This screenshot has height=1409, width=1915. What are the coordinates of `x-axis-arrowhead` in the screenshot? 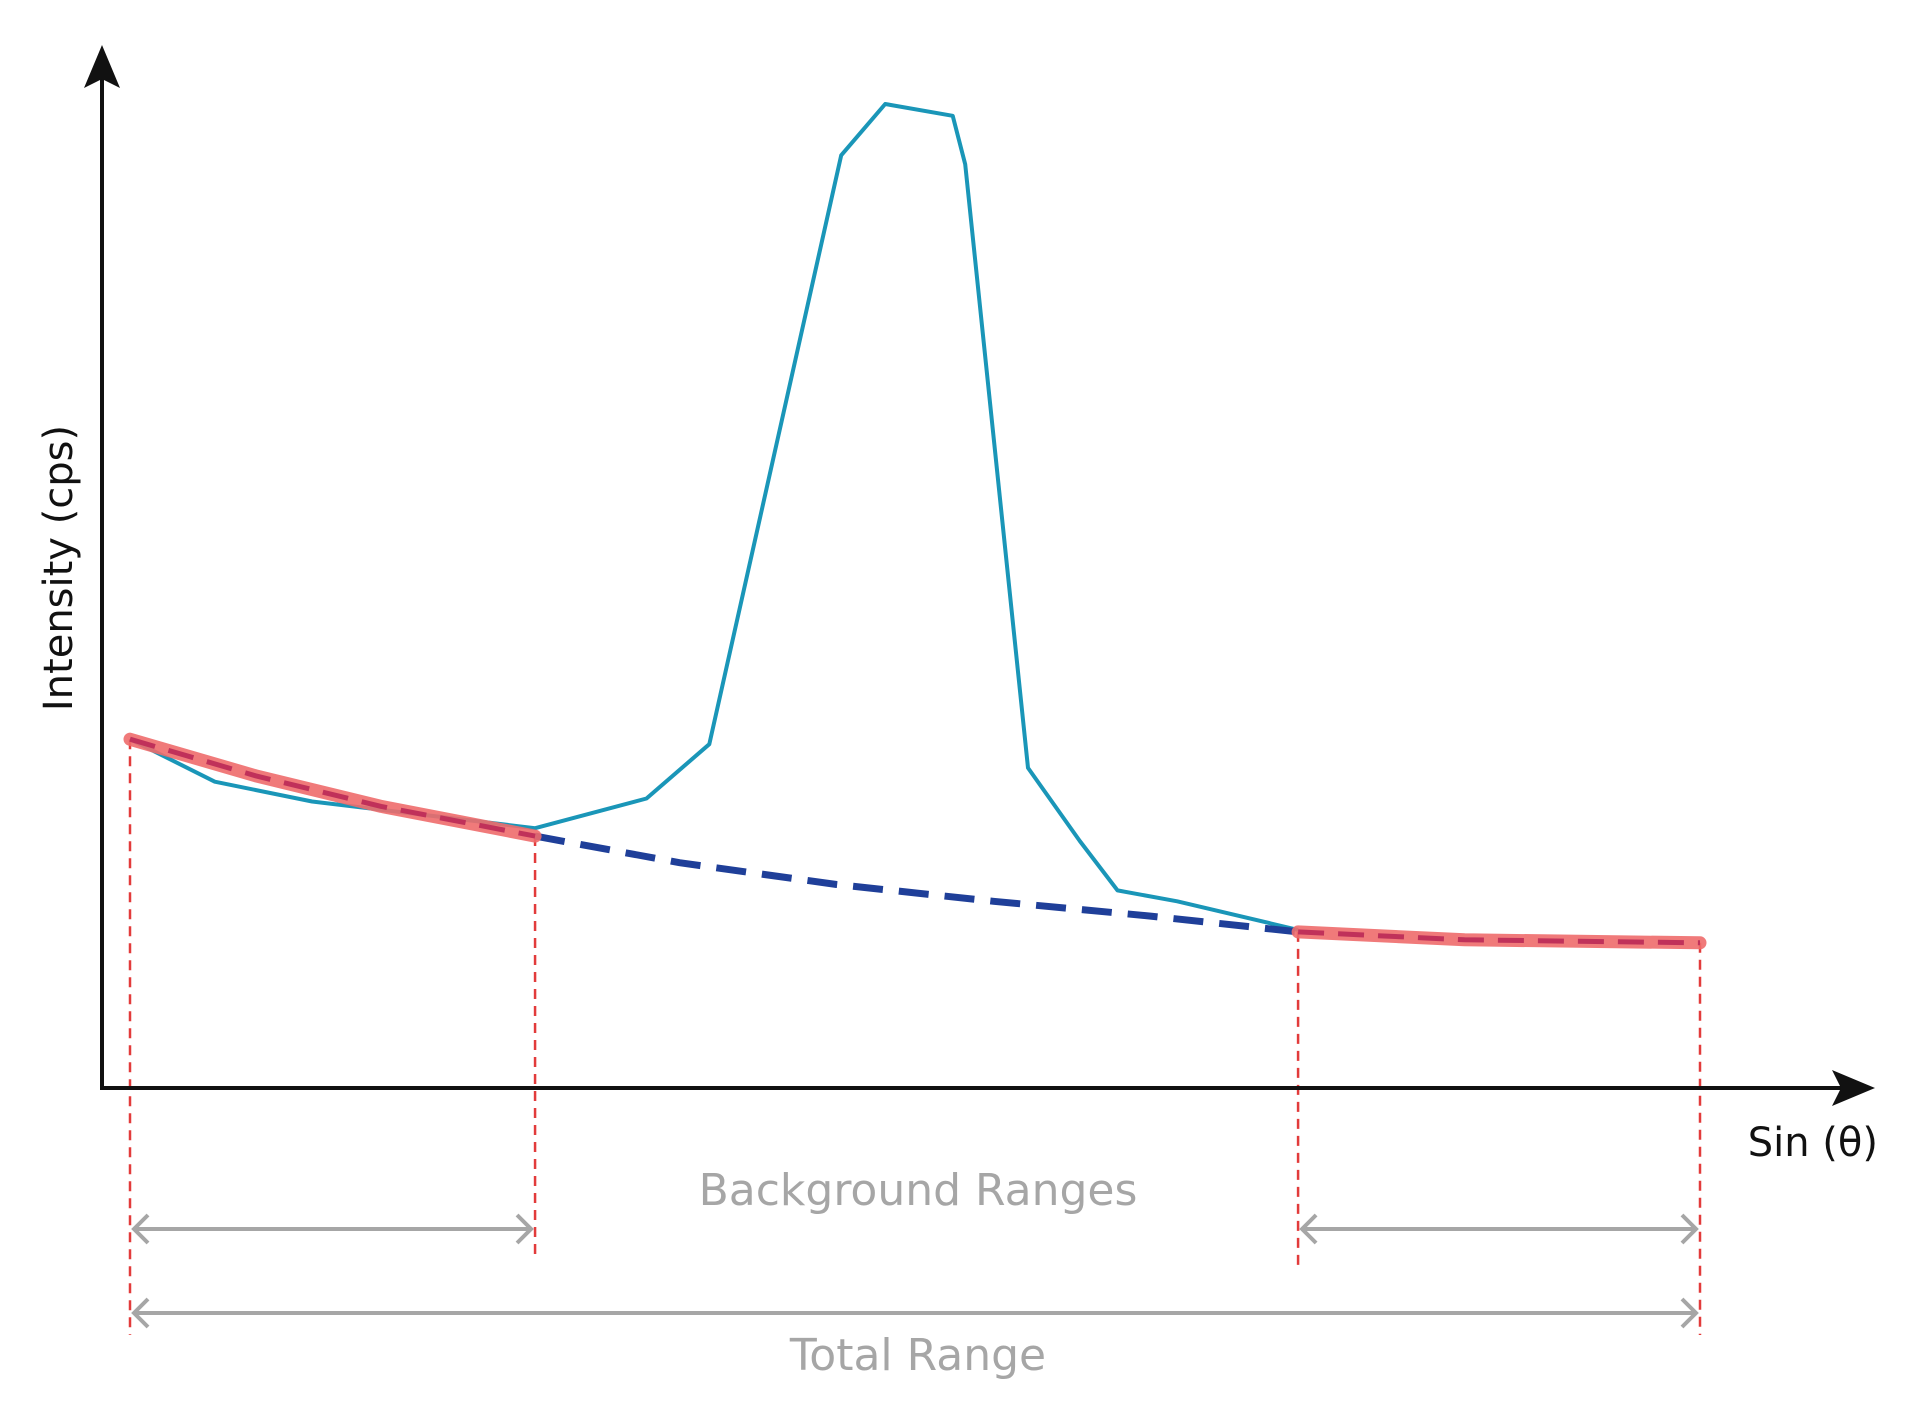 It's located at (1853, 1088).